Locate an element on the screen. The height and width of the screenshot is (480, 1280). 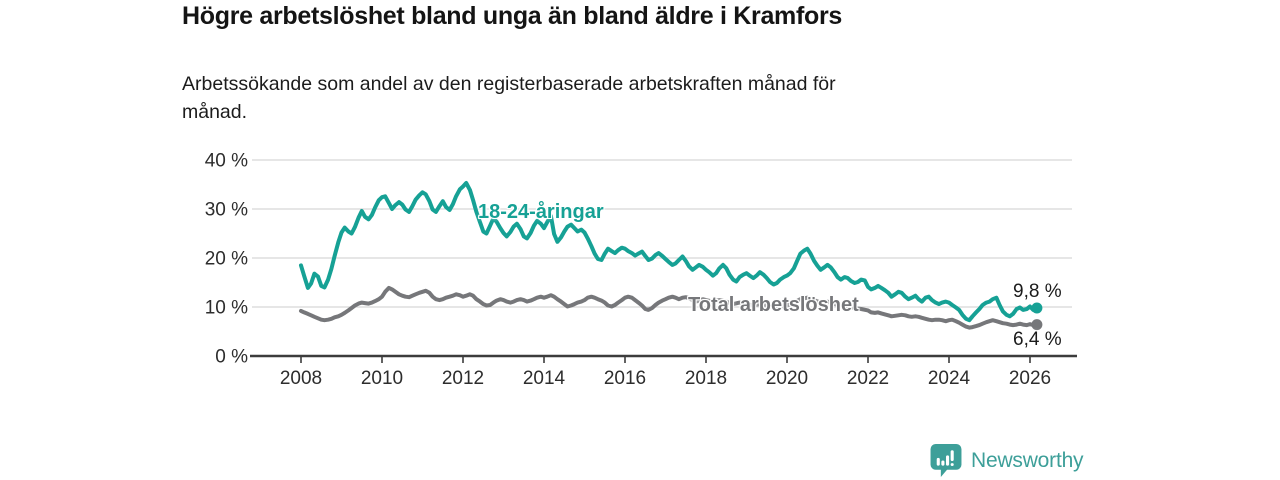
end-value-label-total: 6,4 % is located at coordinates (1037, 339).